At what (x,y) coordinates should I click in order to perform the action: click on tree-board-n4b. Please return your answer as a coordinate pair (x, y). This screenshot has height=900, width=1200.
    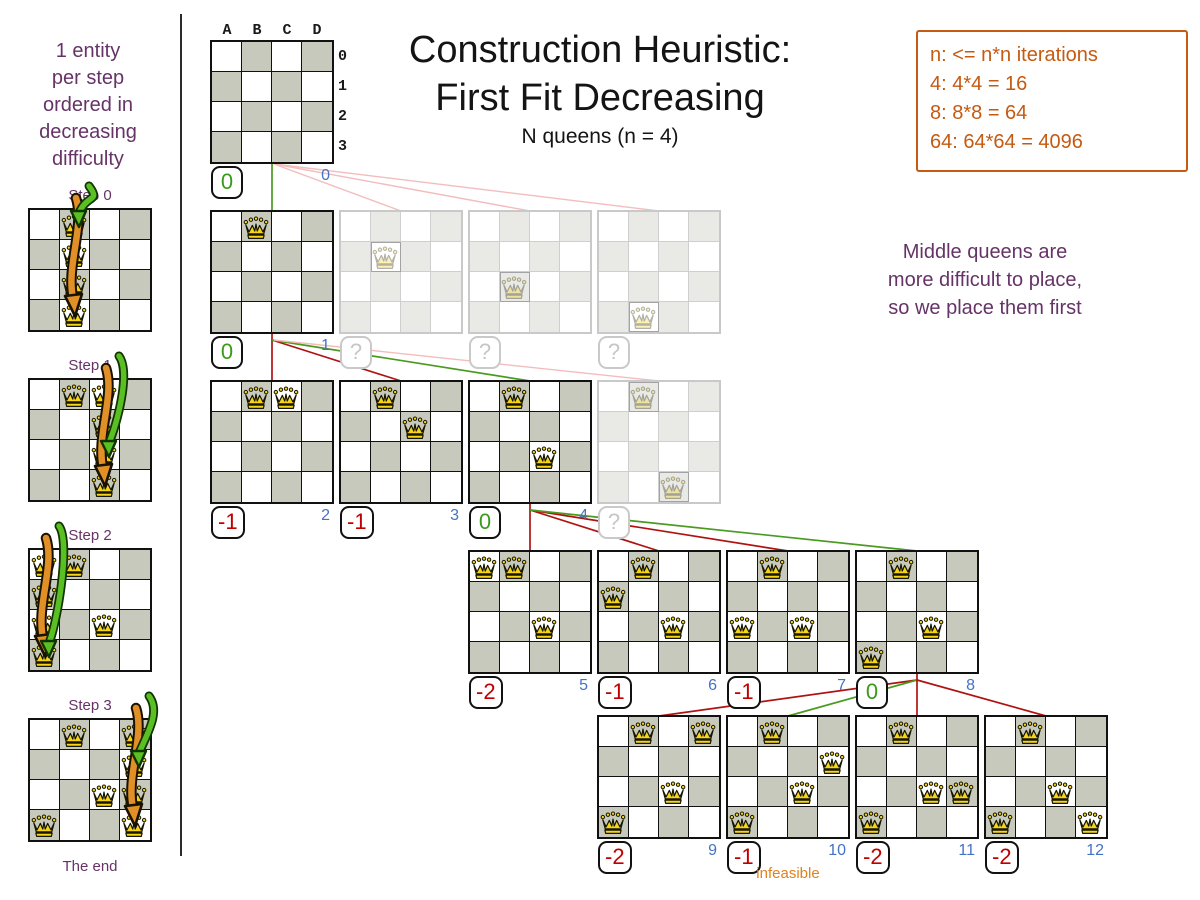
    Looking at the image, I should click on (788, 777).